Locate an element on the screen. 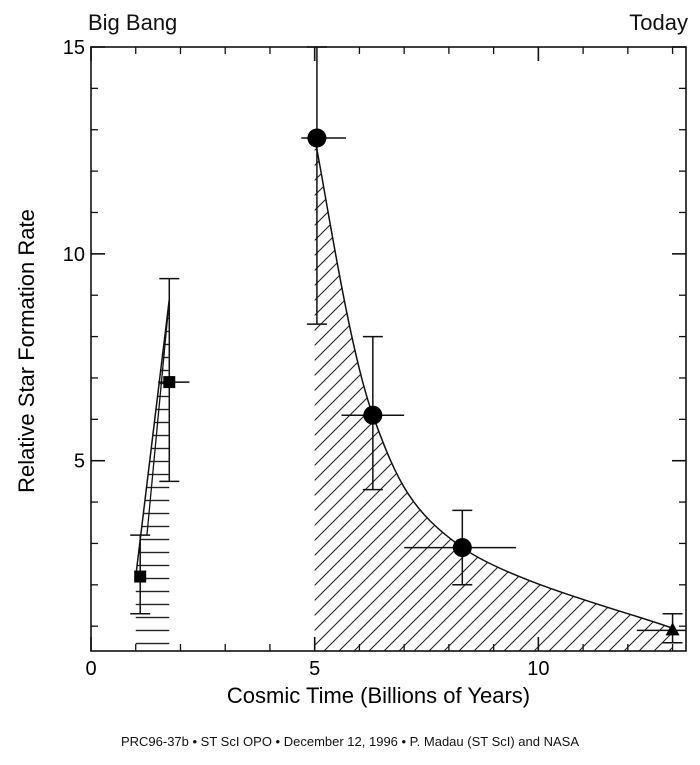 This screenshot has width=700, height=765. early-boundary-line is located at coordinates (152, 438).